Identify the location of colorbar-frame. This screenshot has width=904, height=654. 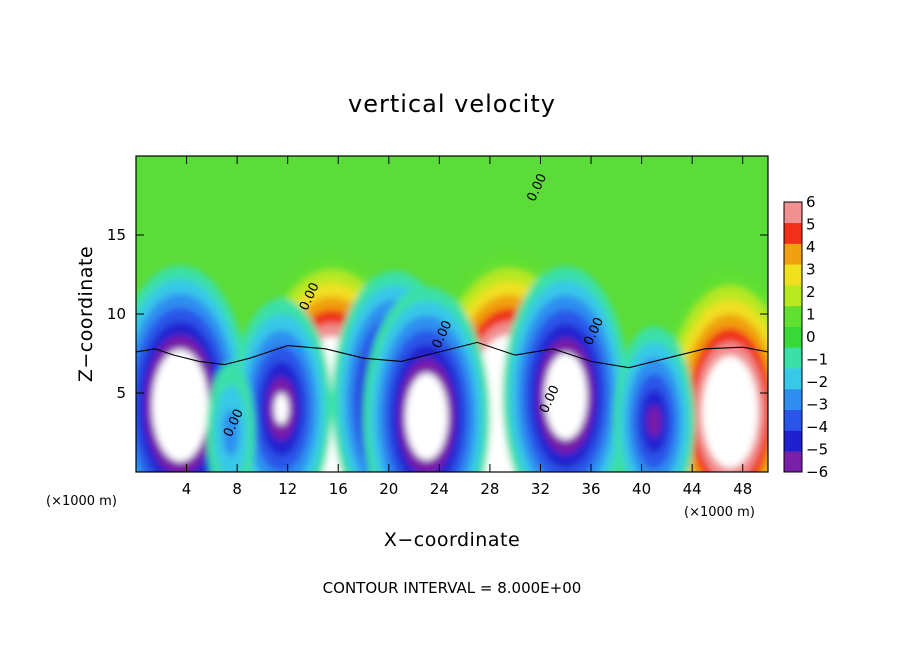
(793, 337).